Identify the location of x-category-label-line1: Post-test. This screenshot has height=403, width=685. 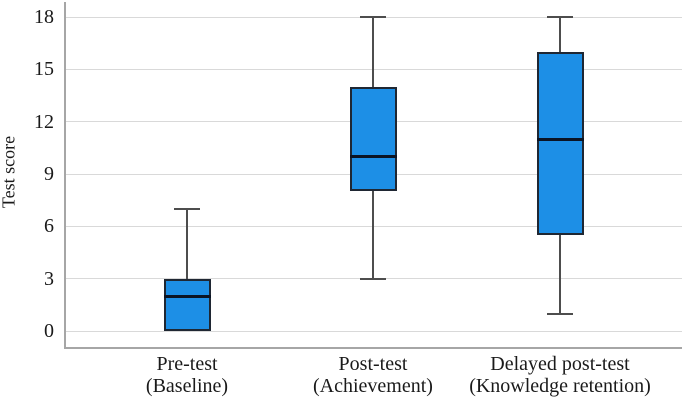
(373, 364).